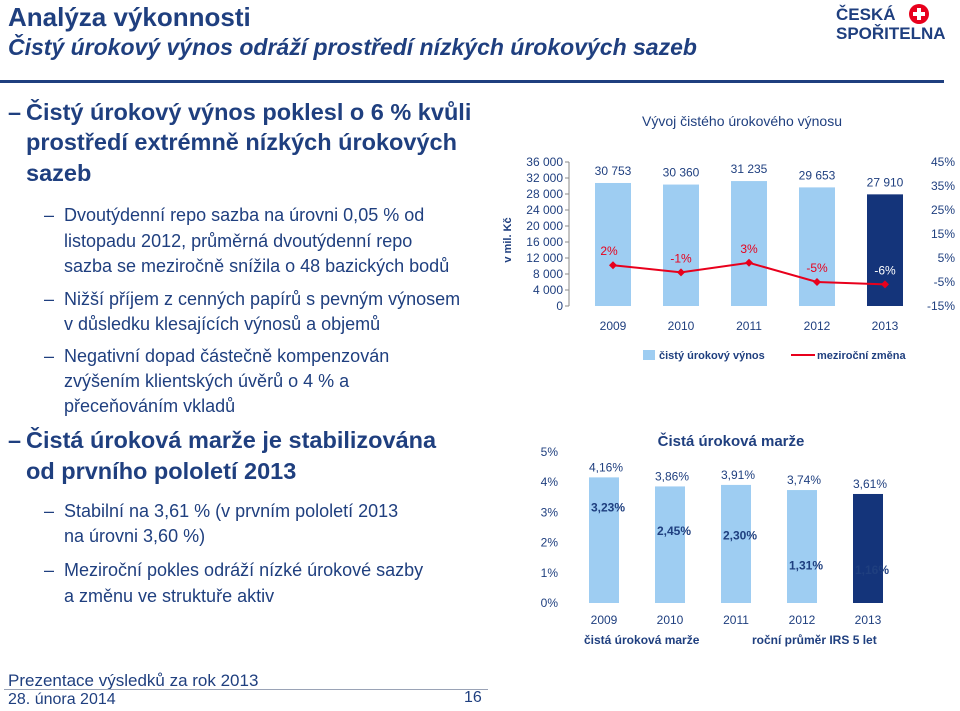  What do you see at coordinates (613, 326) in the screenshot?
I see `chart1-x-label: 2009` at bounding box center [613, 326].